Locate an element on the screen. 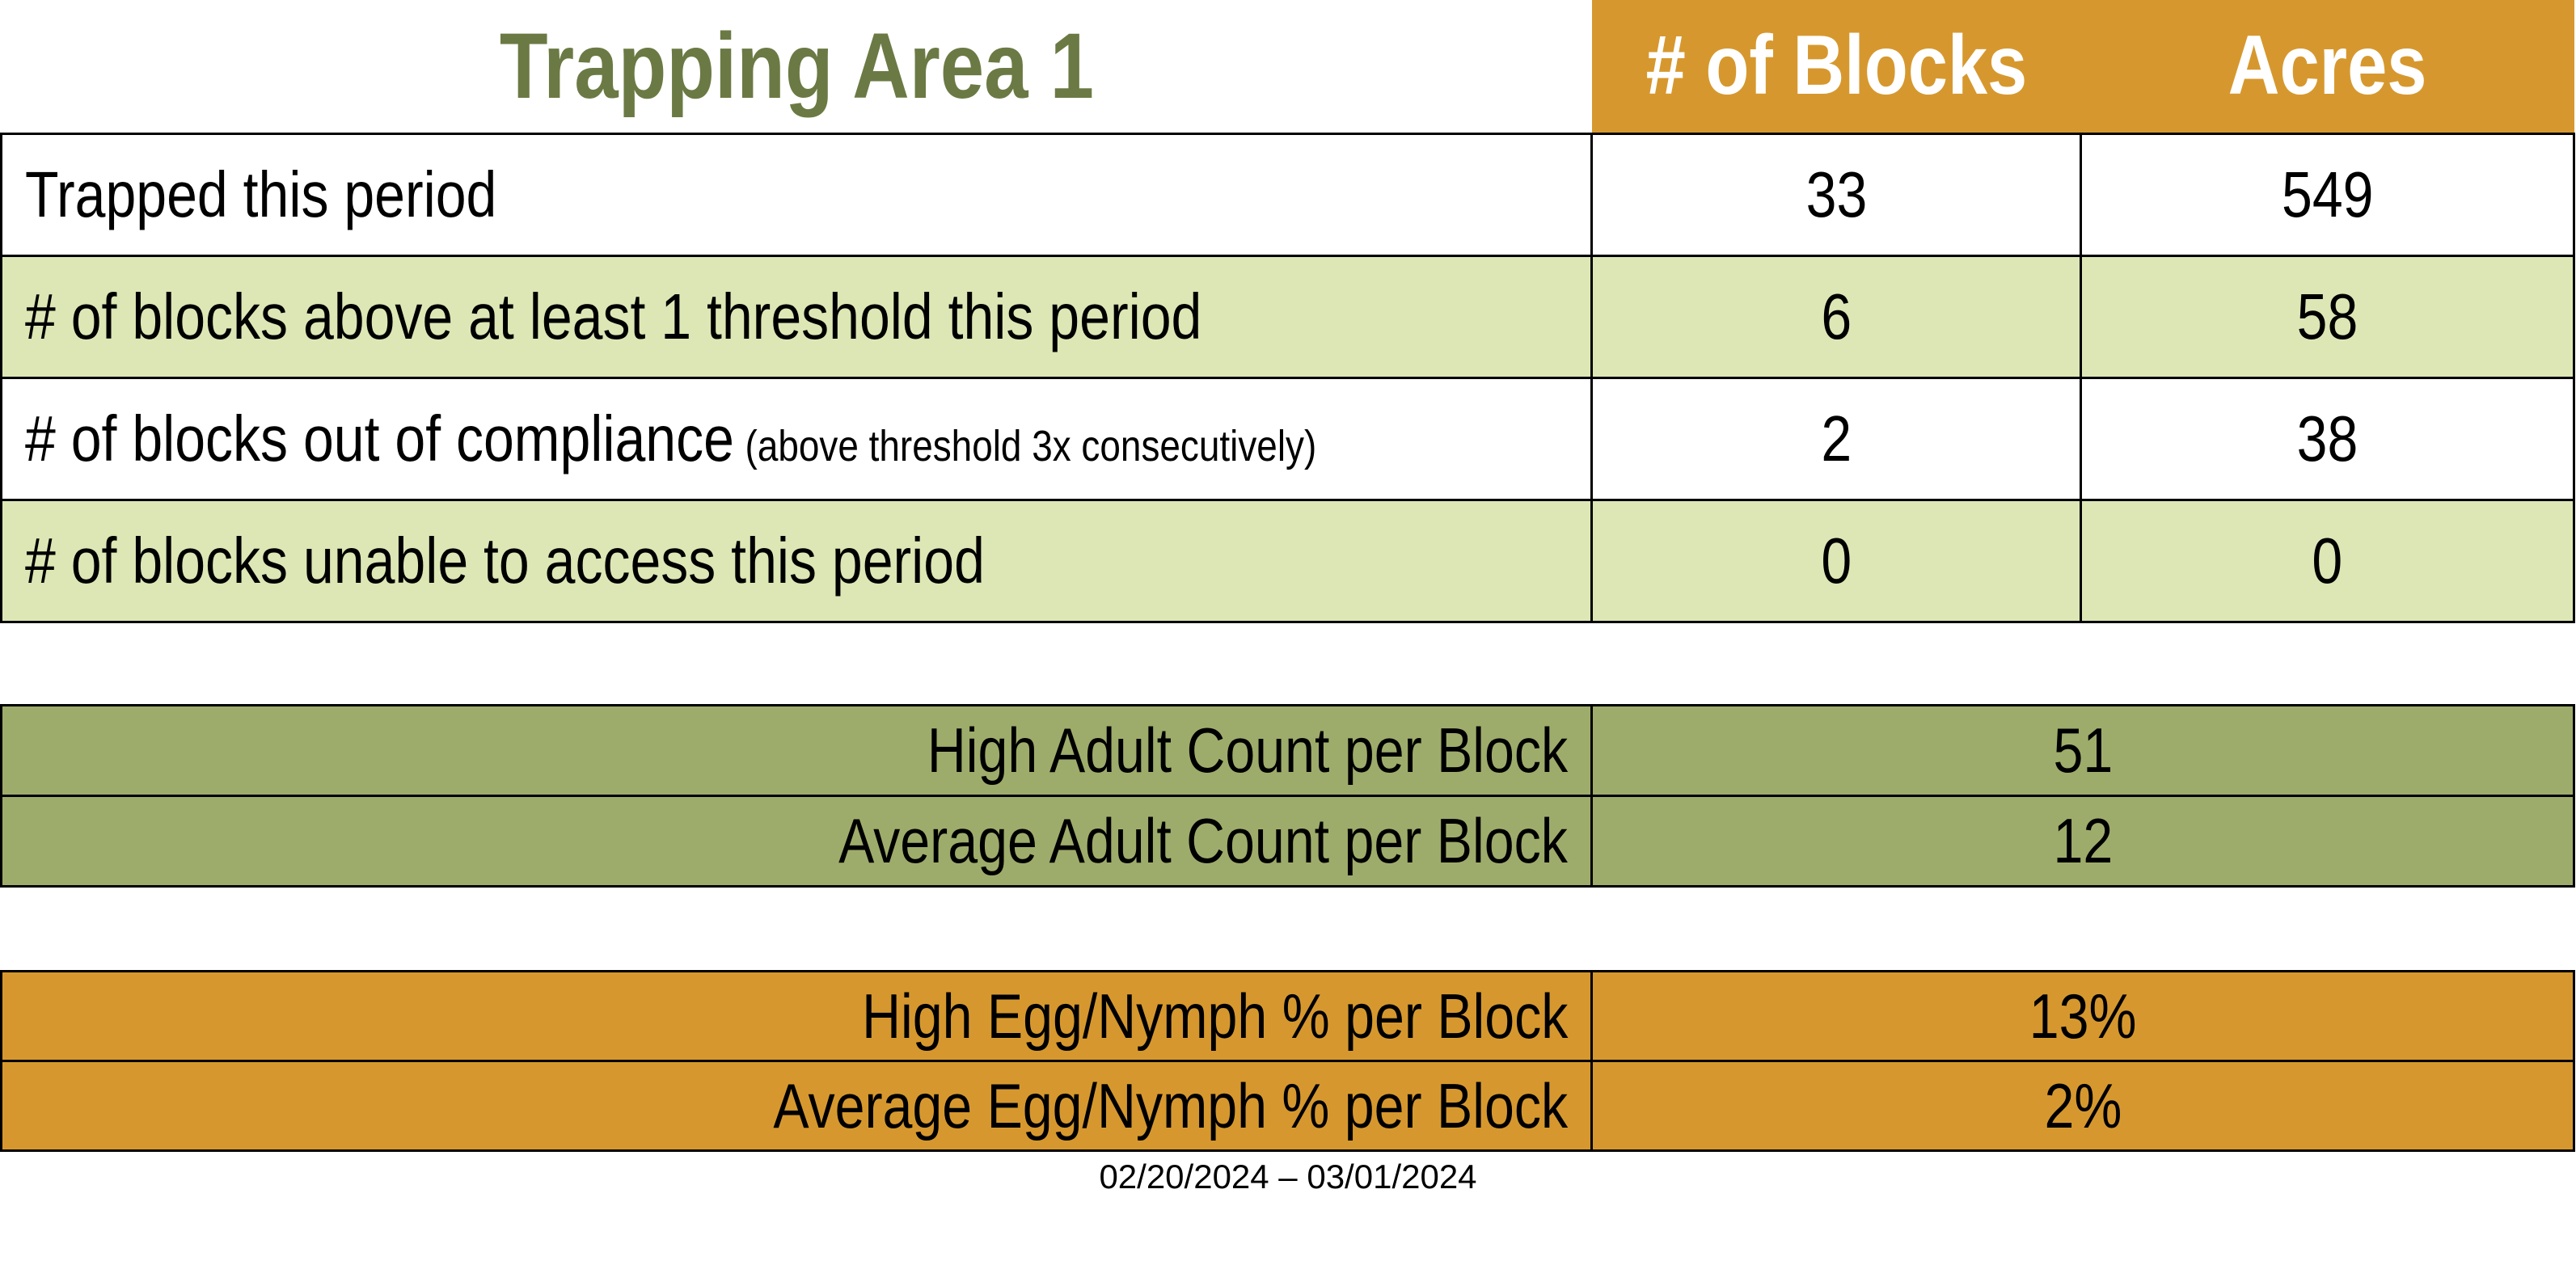 This screenshot has height=1282, width=2576. blocks-value: 33 is located at coordinates (1836, 194).